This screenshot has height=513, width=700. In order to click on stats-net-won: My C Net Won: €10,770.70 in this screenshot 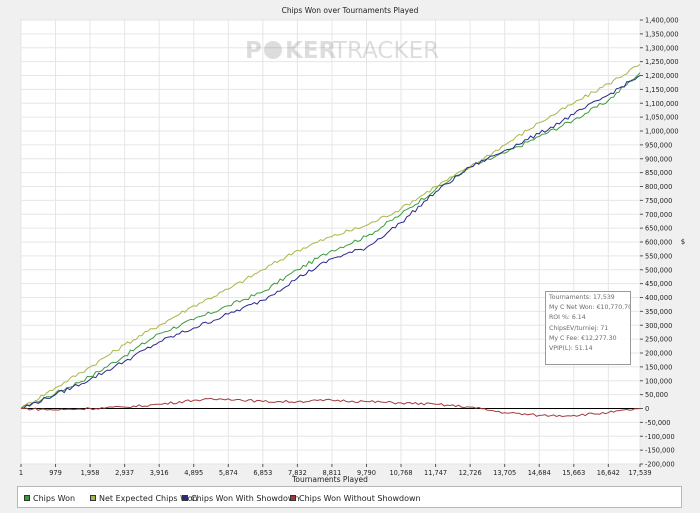, I will do `click(590, 308)`.